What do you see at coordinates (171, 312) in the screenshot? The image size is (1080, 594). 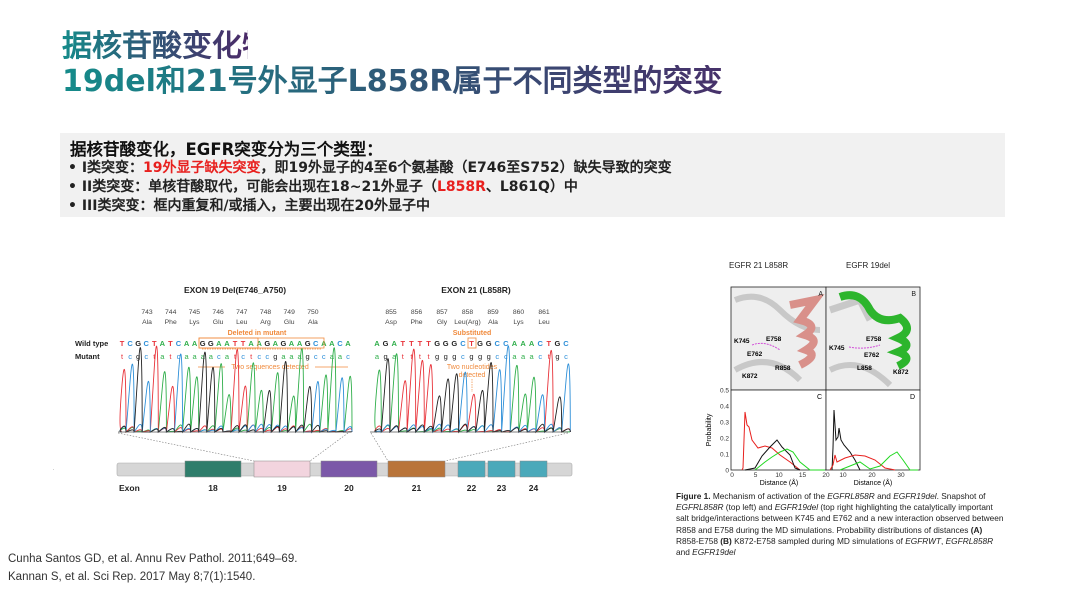 I see `codon-number: 744` at bounding box center [171, 312].